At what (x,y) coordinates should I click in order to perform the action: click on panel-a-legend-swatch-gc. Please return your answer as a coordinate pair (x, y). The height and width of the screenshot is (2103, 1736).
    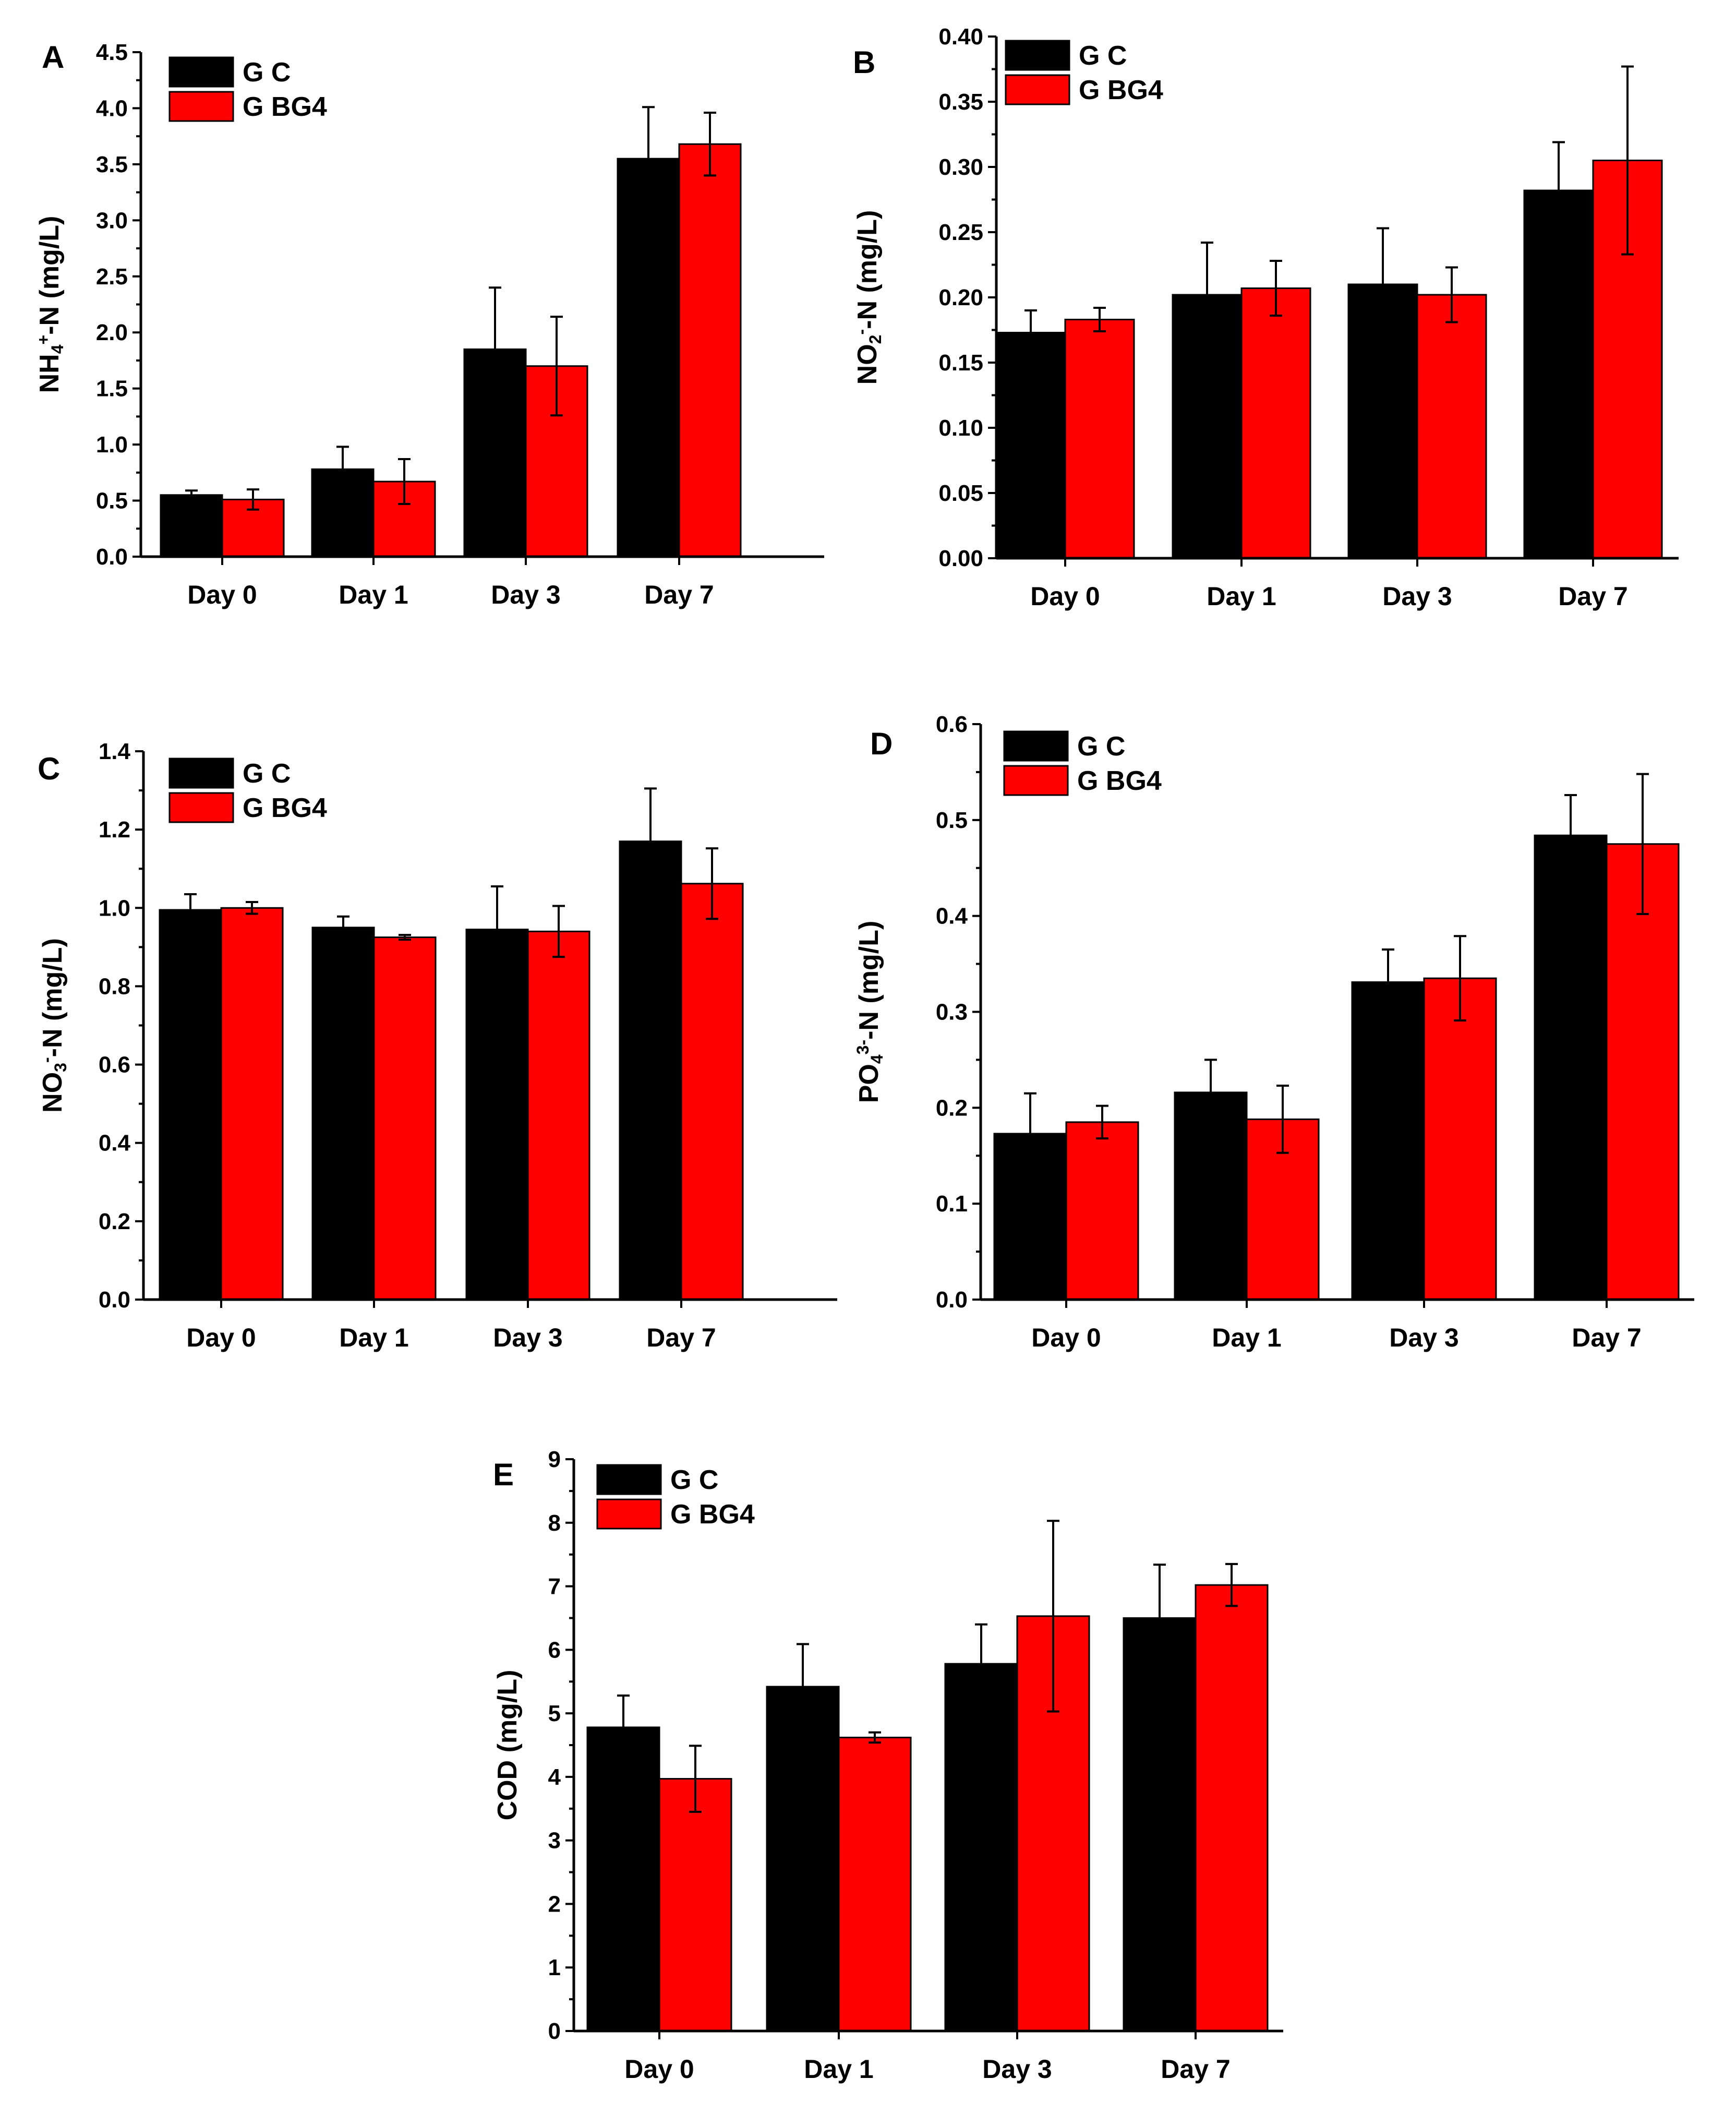
    Looking at the image, I should click on (201, 72).